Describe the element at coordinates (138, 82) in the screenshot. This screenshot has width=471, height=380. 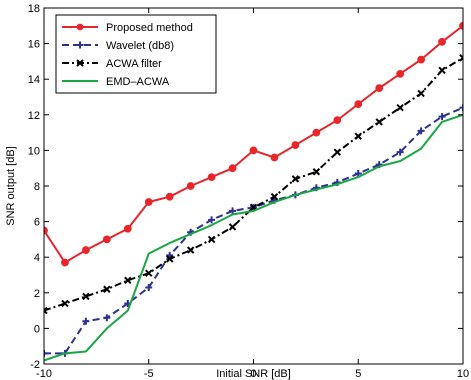
I see `legend-label: EMD–ACWA` at that location.